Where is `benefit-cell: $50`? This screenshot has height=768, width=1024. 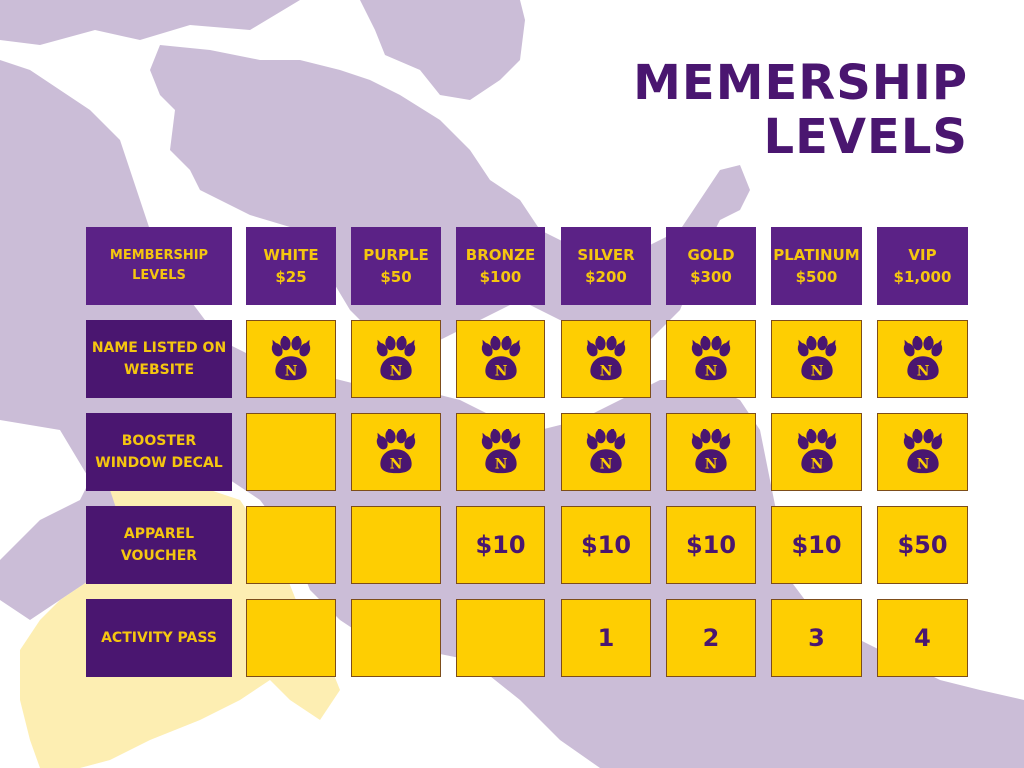
benefit-cell: $50 is located at coordinates (922, 545).